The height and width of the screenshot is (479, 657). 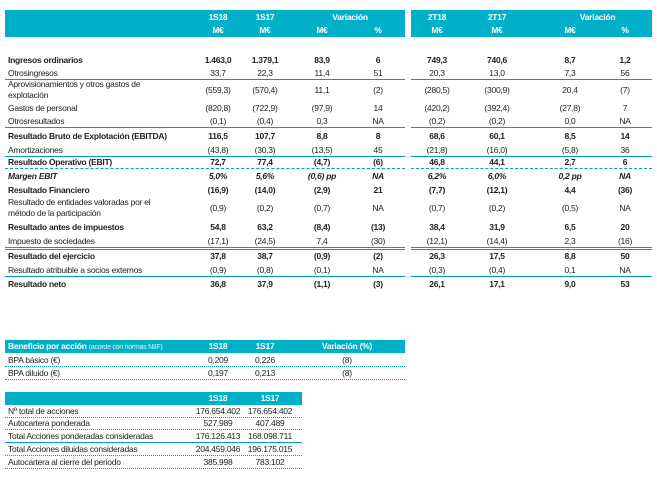 What do you see at coordinates (218, 256) in the screenshot?
I see `cell-value: 37,8` at bounding box center [218, 256].